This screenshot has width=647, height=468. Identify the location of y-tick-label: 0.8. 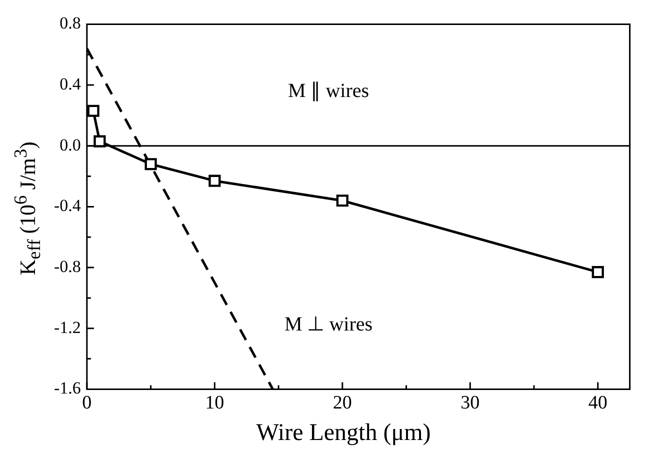
(70, 23).